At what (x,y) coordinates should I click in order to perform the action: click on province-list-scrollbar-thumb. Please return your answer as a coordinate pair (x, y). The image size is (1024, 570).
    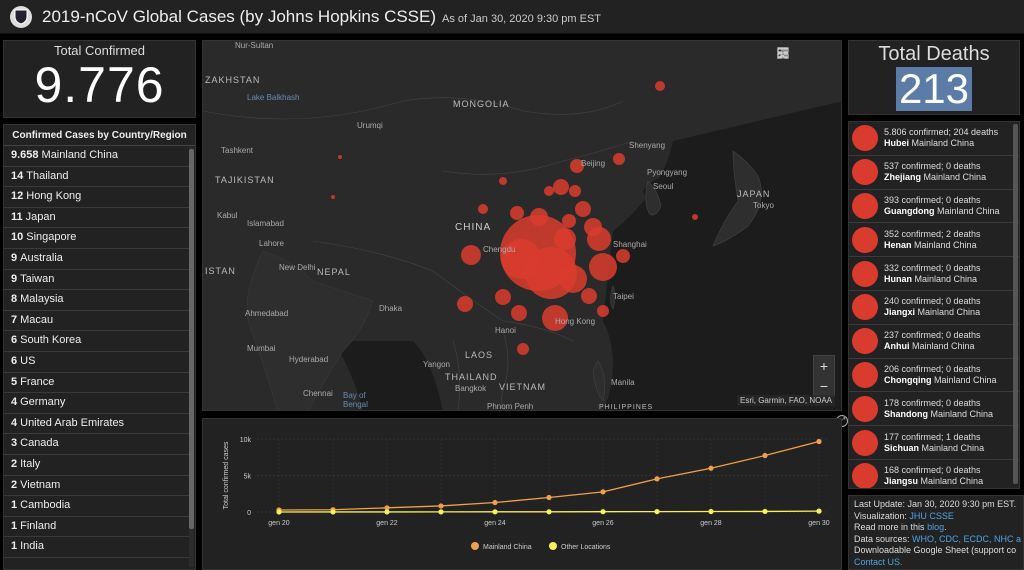
    Looking at the image, I should click on (1015, 304).